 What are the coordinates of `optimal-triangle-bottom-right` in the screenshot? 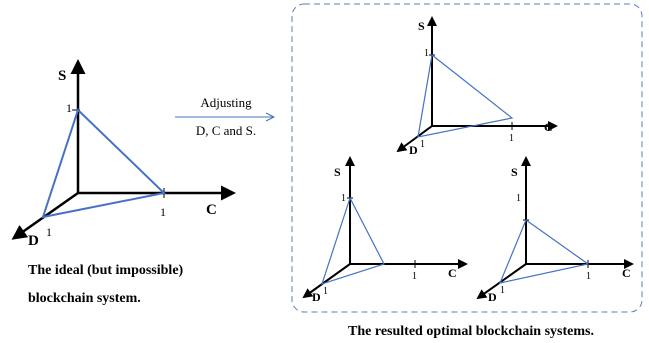 It's located at (544, 251).